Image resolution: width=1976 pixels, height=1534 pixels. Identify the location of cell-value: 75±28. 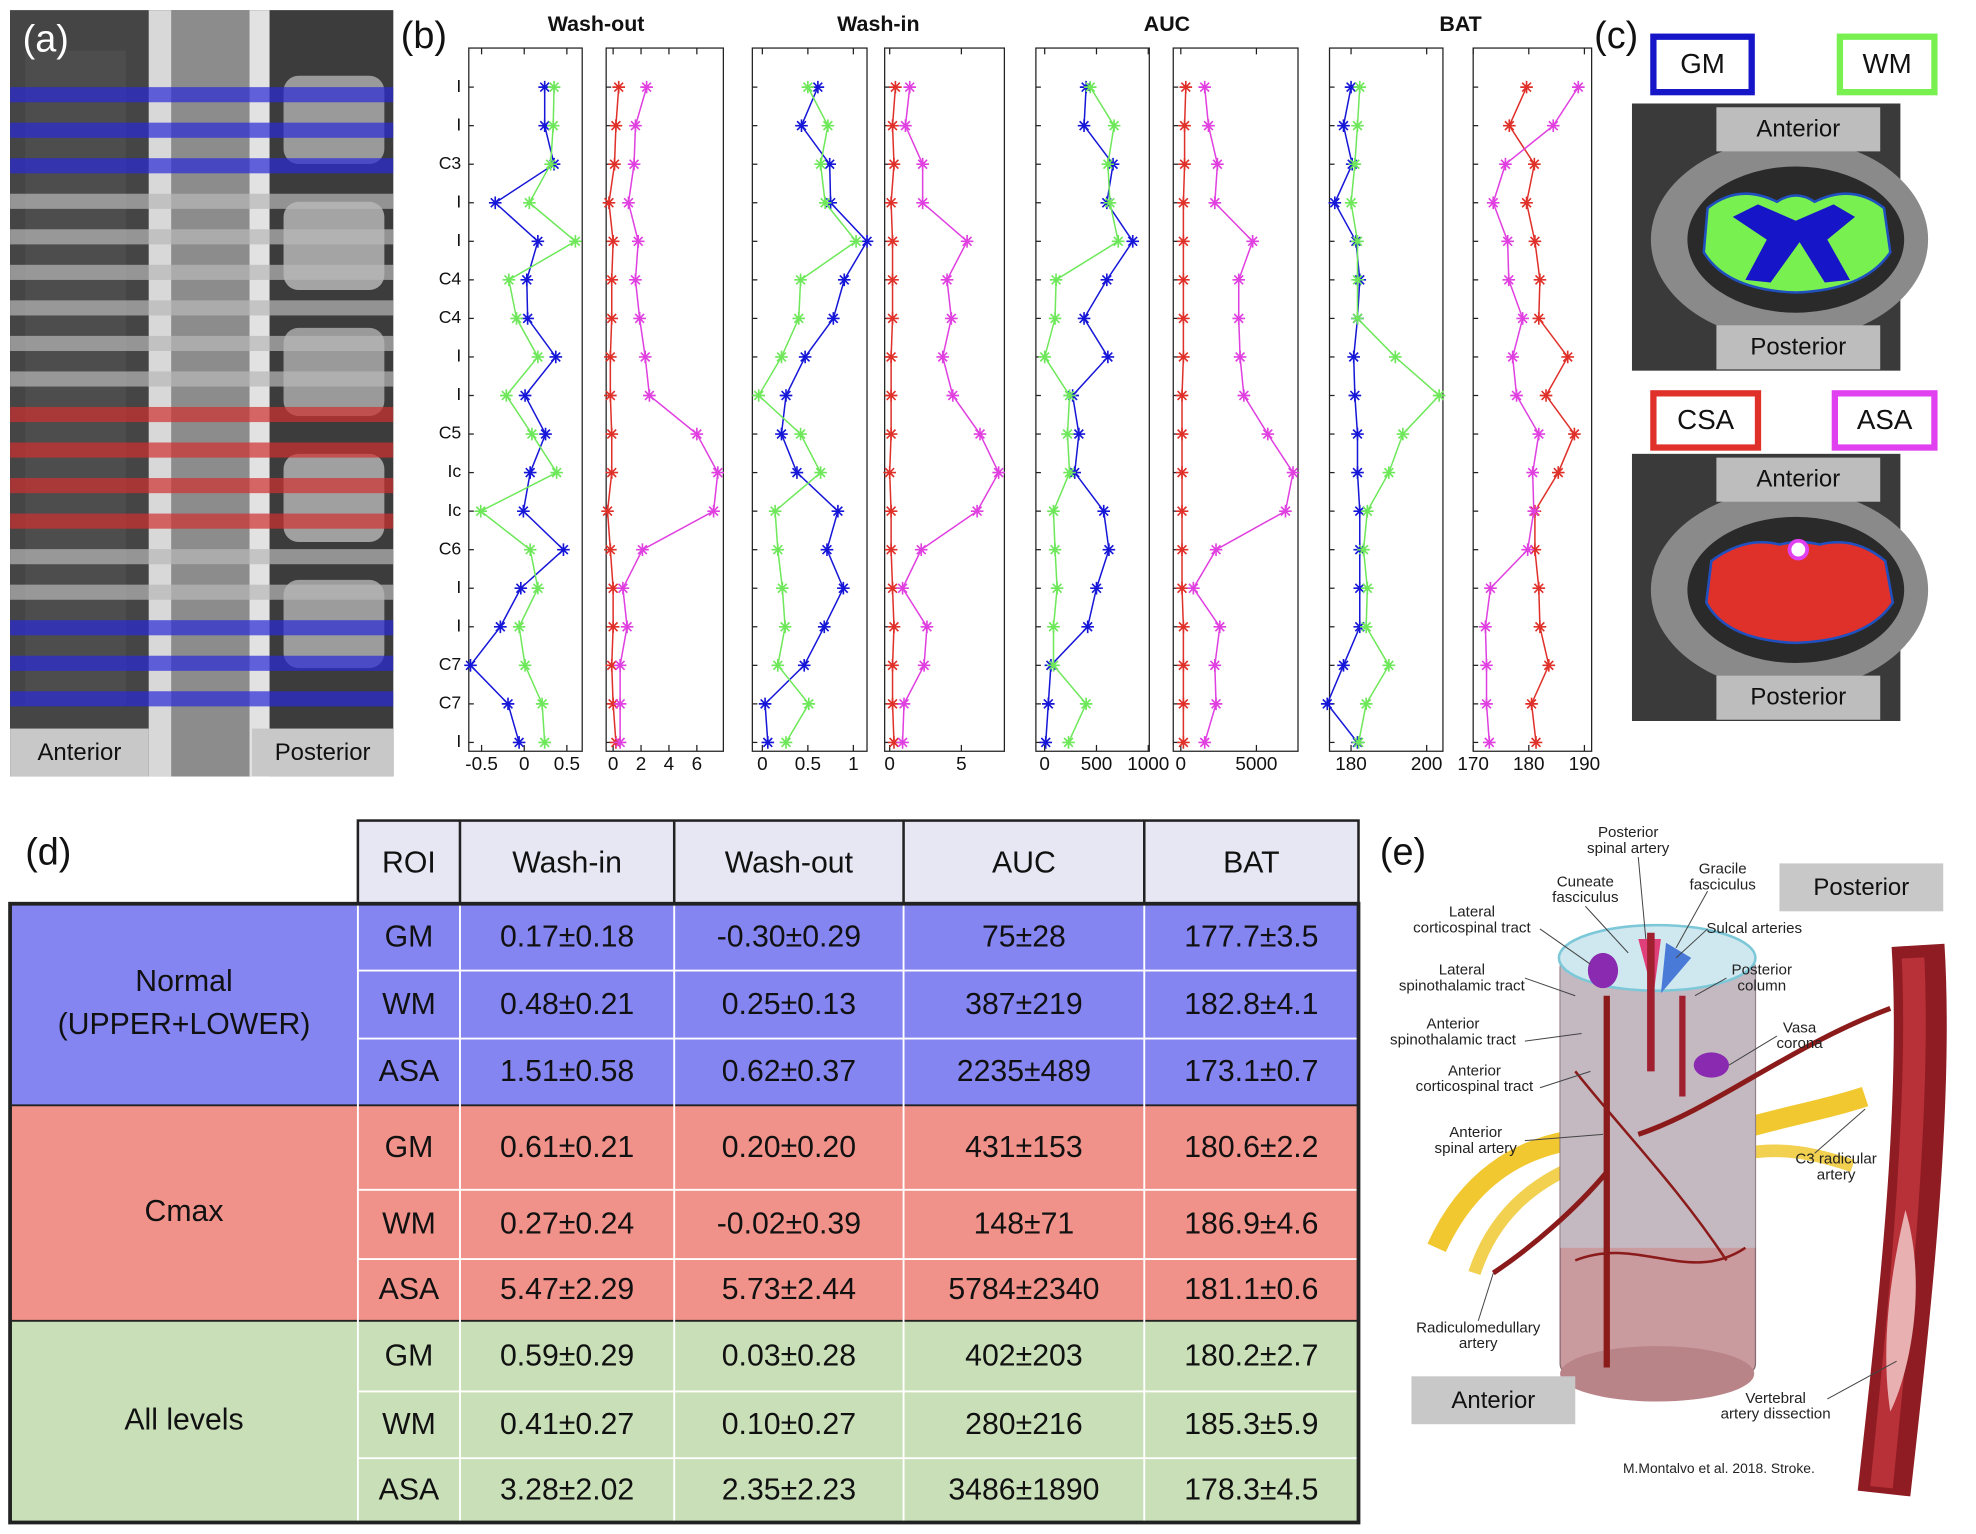
(1024, 936).